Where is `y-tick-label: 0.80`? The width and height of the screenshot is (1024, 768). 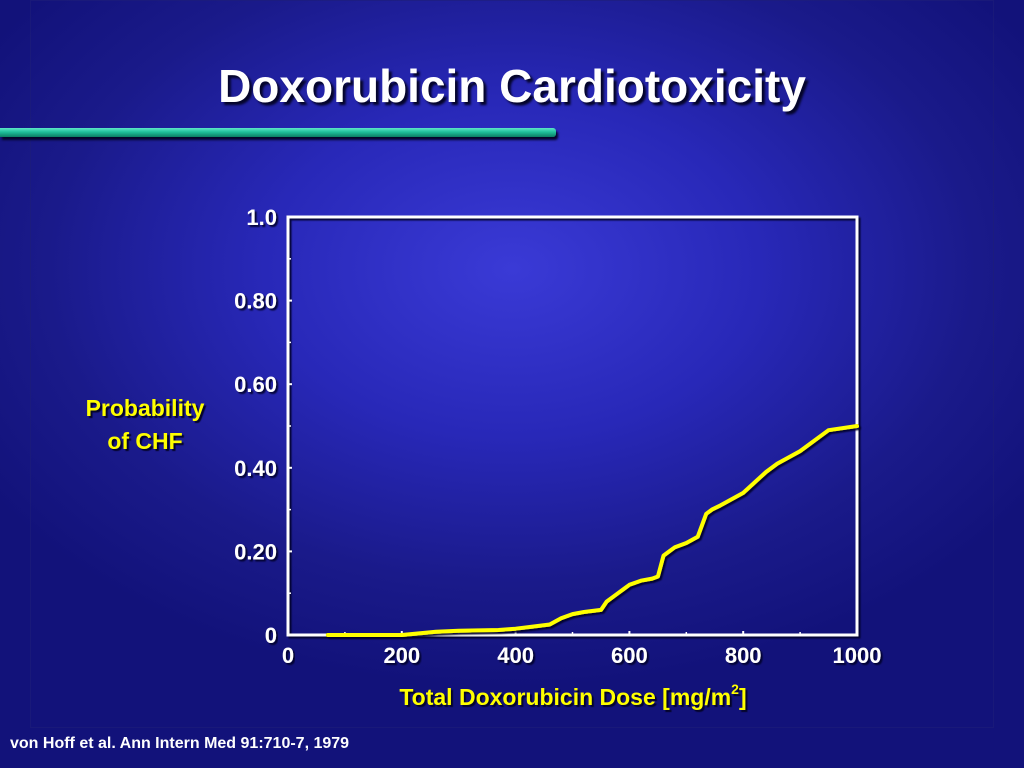
y-tick-label: 0.80 is located at coordinates (255, 301).